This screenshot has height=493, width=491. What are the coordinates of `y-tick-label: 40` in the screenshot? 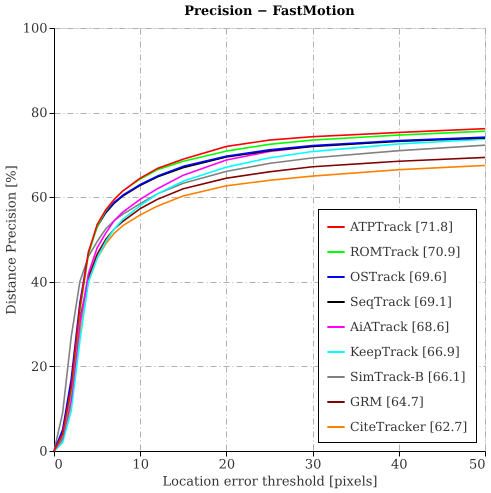 It's located at (39, 282).